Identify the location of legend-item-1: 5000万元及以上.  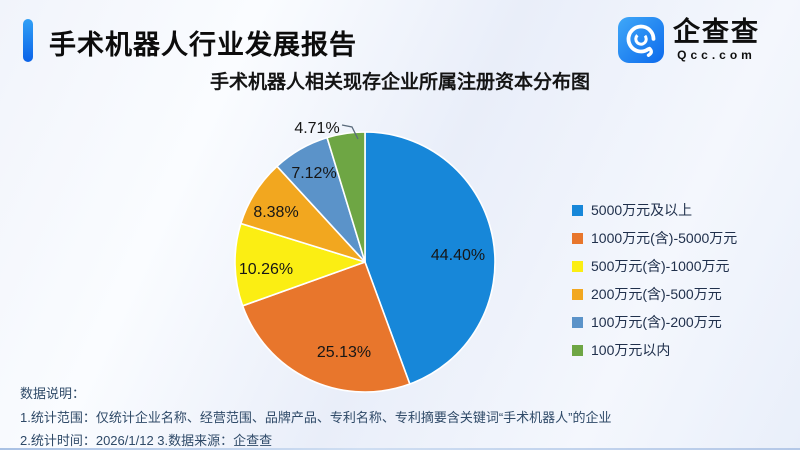
(654, 210).